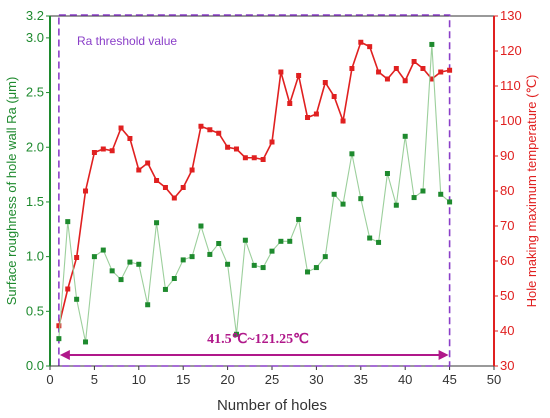 The height and width of the screenshot is (418, 550). Describe the element at coordinates (494, 379) in the screenshot. I see `x-tick-label: 50` at that location.